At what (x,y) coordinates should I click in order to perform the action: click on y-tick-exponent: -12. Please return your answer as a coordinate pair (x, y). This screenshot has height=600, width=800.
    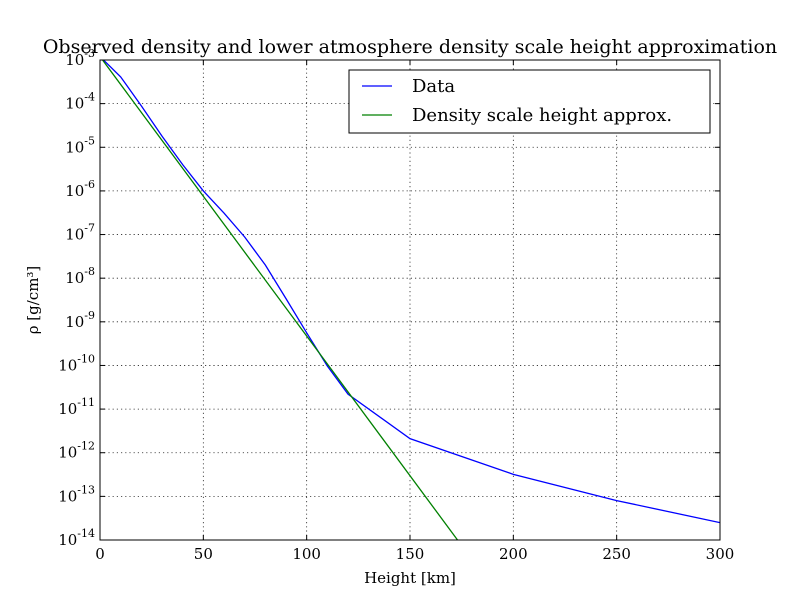
    Looking at the image, I should click on (86, 446).